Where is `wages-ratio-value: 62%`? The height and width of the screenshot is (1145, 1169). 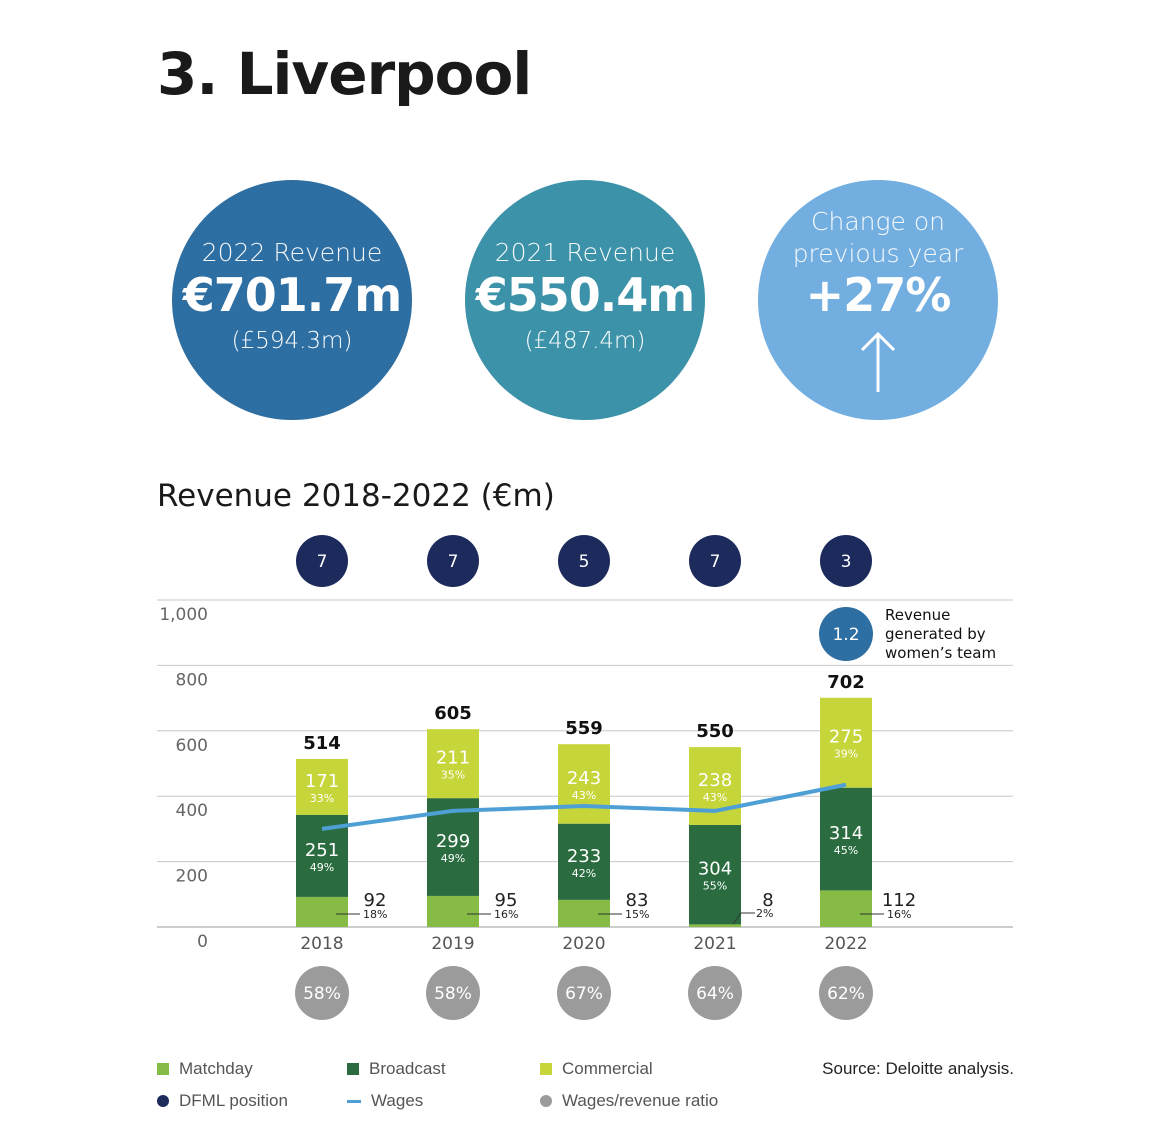
wages-ratio-value: 62% is located at coordinates (846, 994).